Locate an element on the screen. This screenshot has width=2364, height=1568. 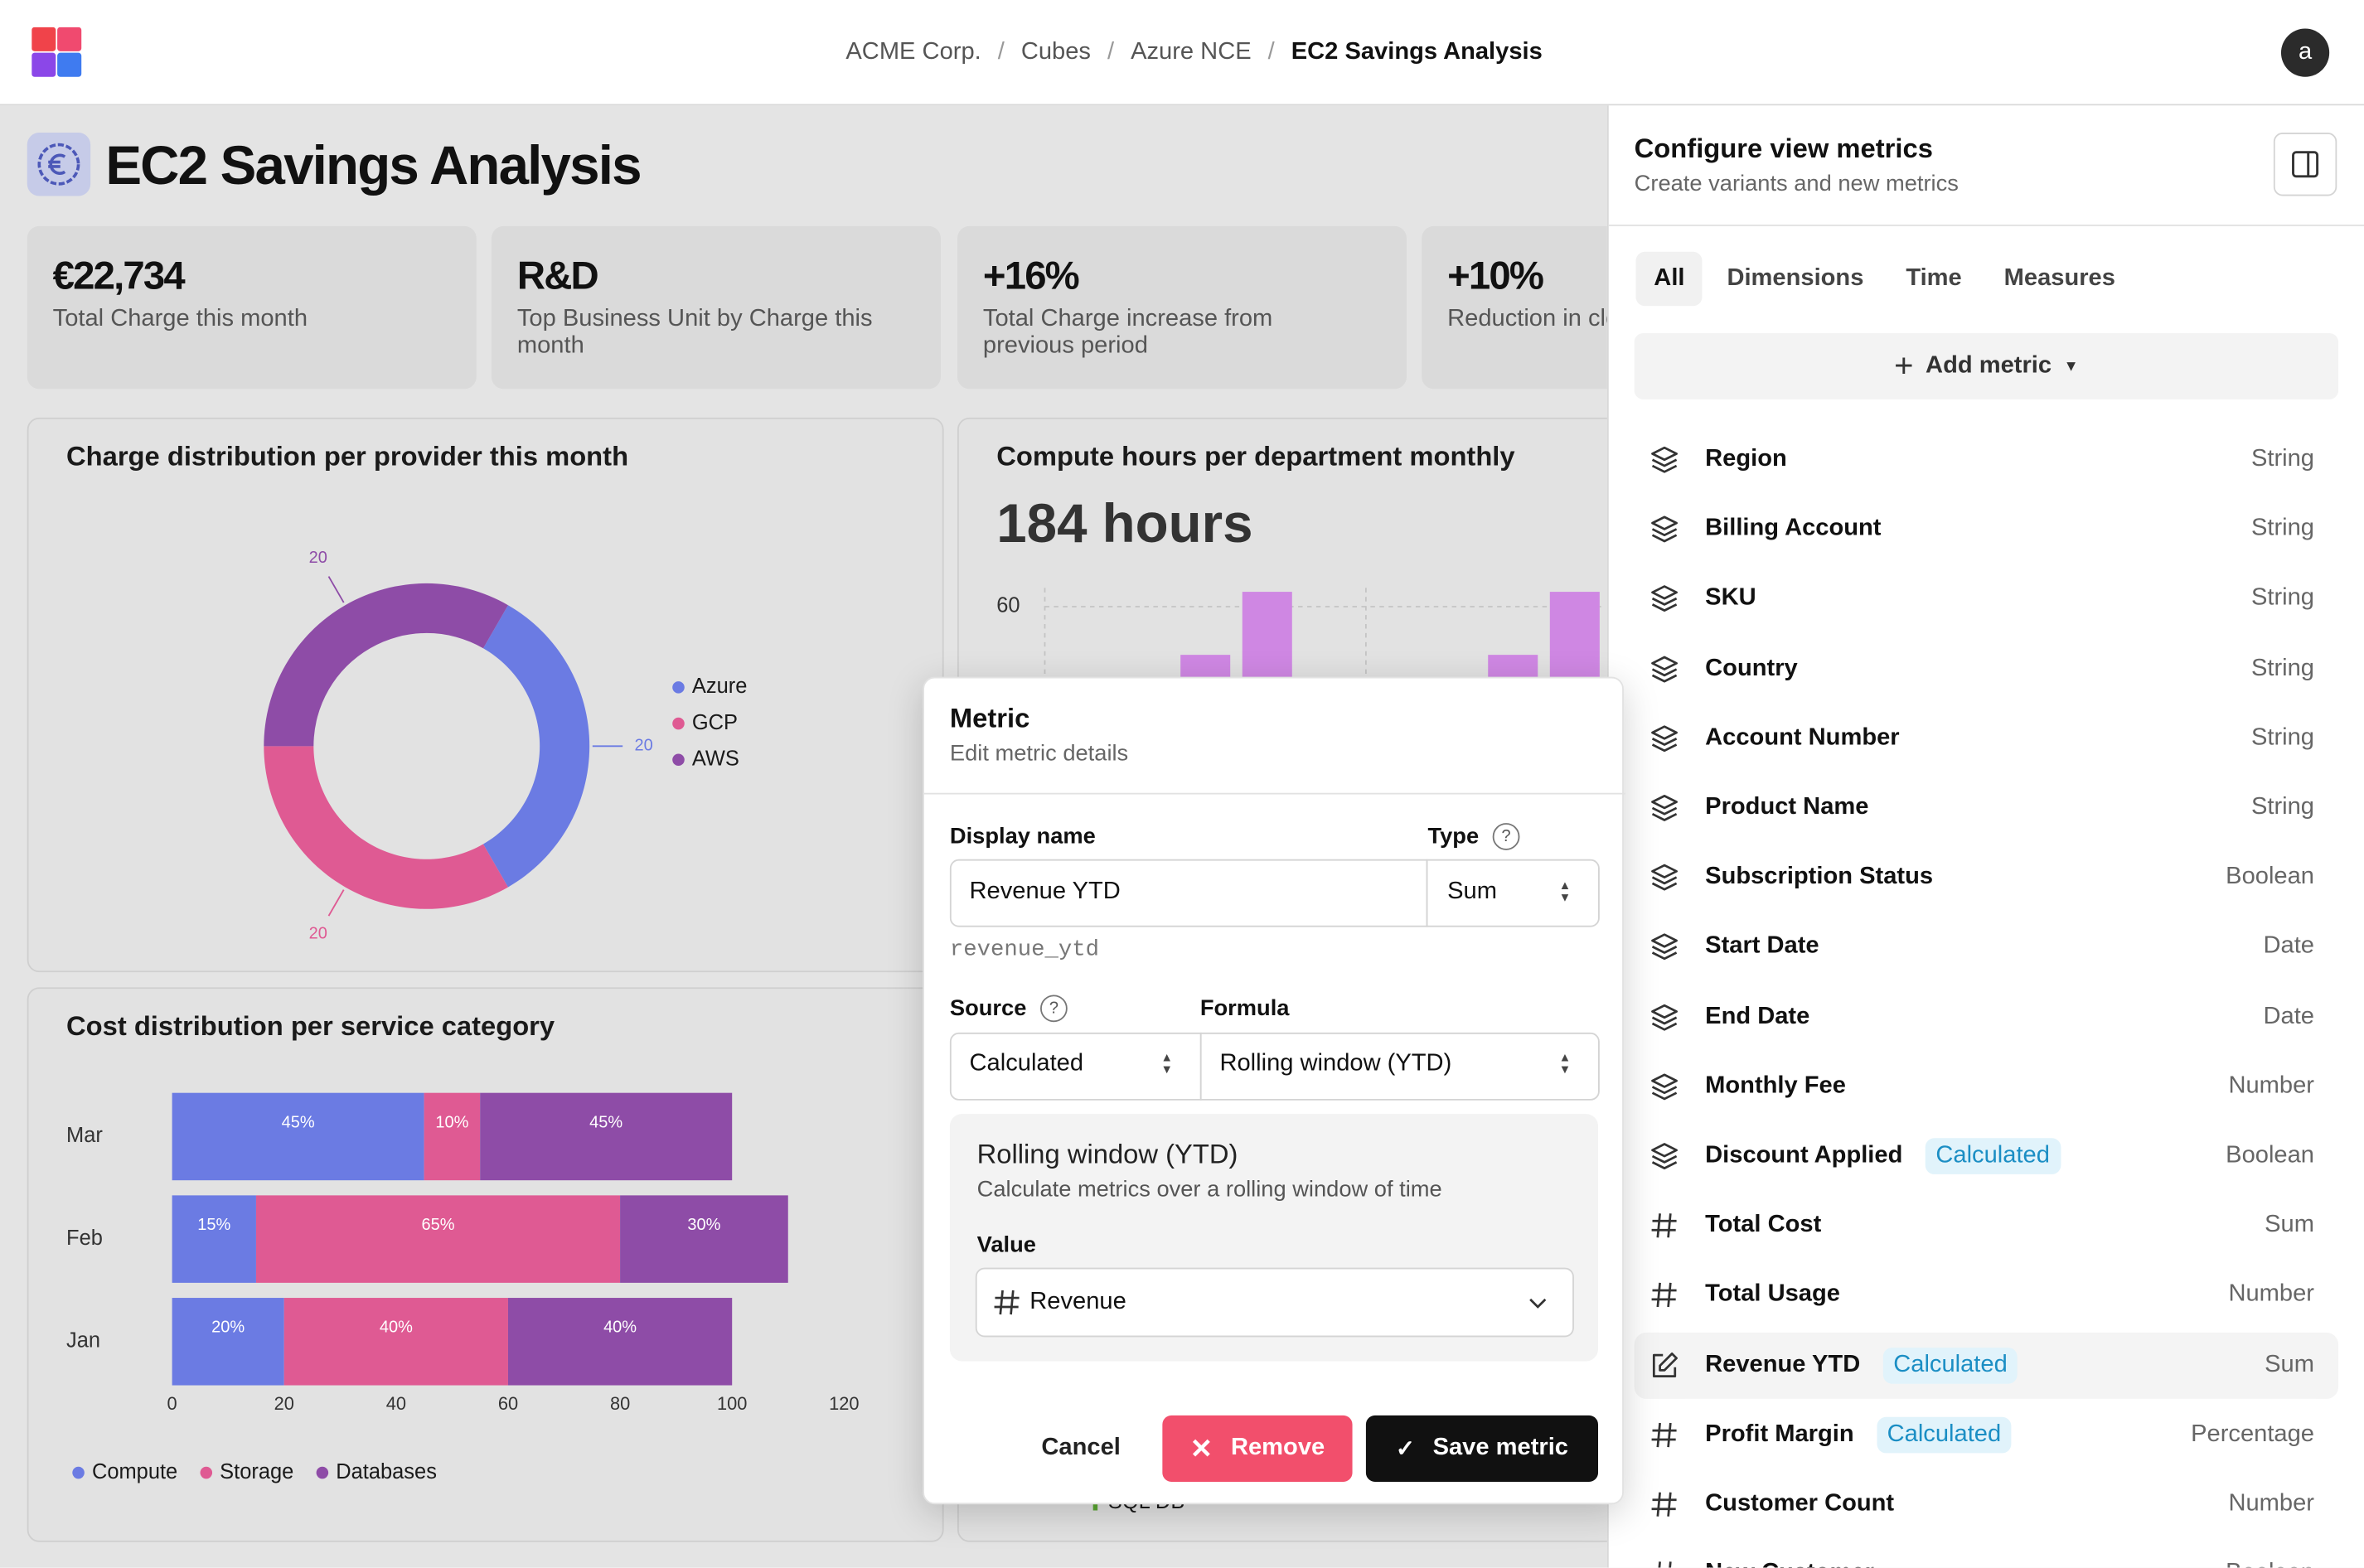
metric-row: End Date Date is located at coordinates (1987, 1017).